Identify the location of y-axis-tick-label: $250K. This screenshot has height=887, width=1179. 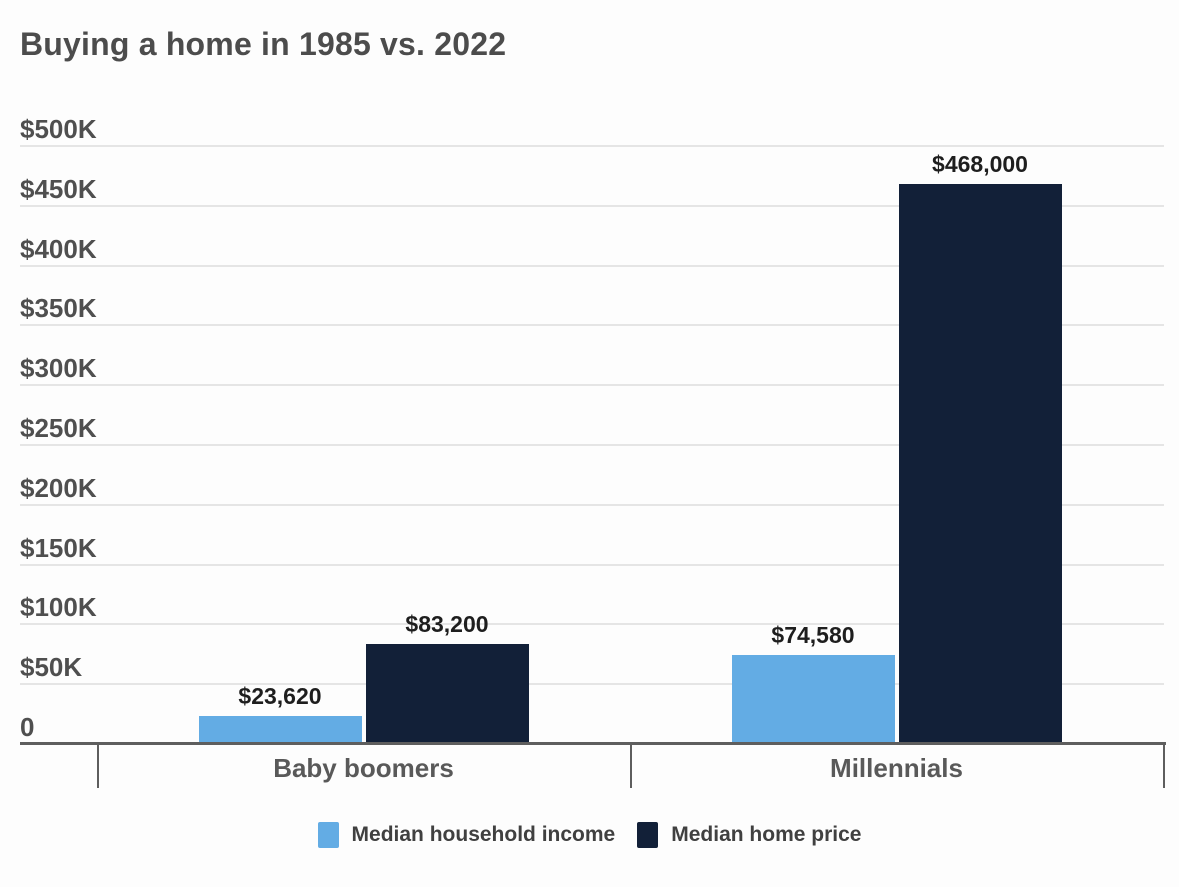
(58, 428).